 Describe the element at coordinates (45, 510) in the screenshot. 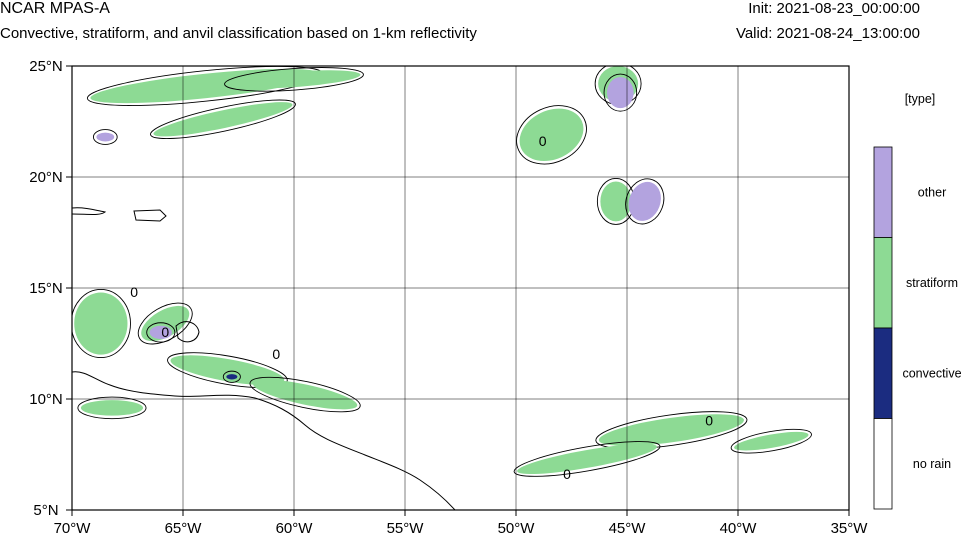

I see `lat-tick-label: 5°N` at that location.